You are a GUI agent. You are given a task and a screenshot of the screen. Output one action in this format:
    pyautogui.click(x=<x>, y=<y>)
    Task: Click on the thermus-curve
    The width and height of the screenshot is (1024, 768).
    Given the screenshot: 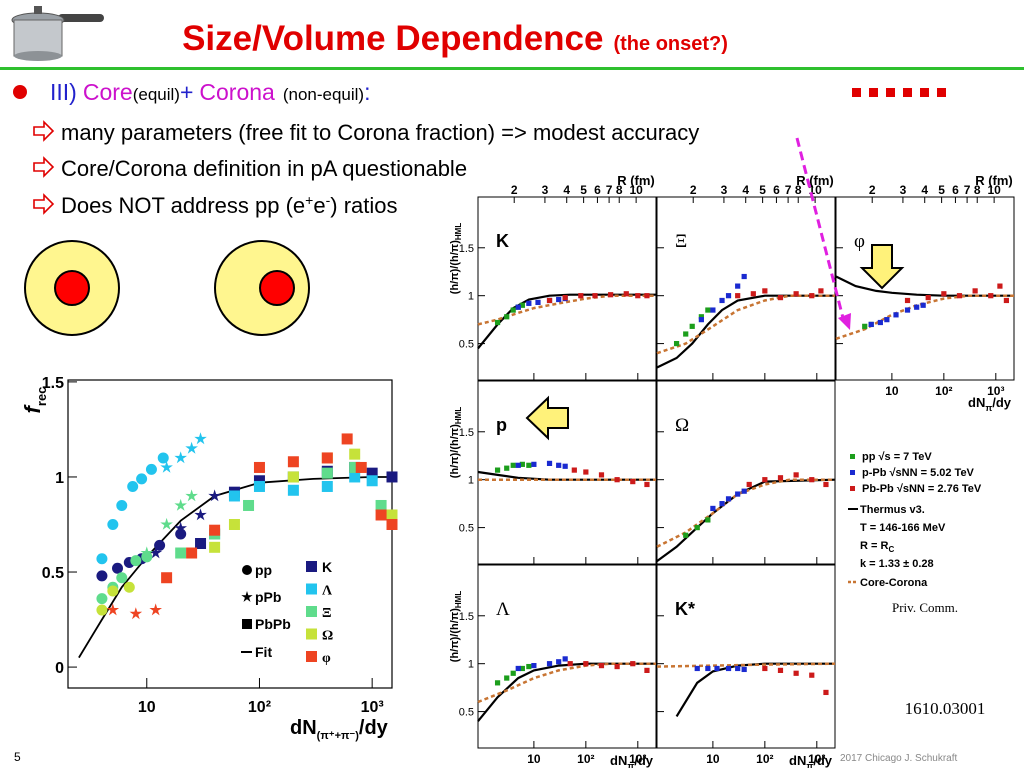 What is the action you would take?
    pyautogui.click(x=745, y=331)
    